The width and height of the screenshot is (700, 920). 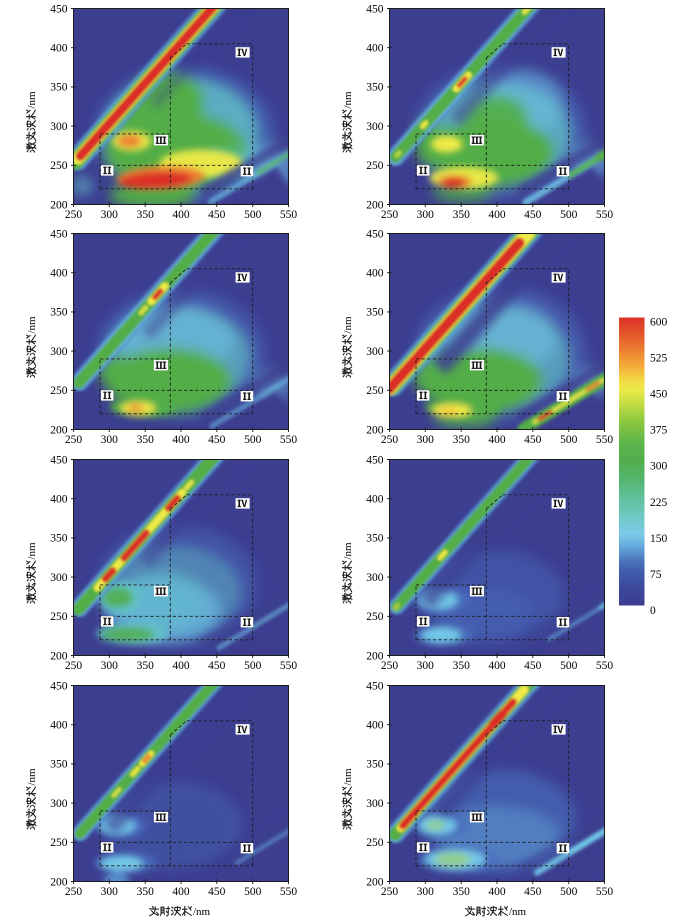 I want to click on svg-text: 375, so click(x=659, y=431).